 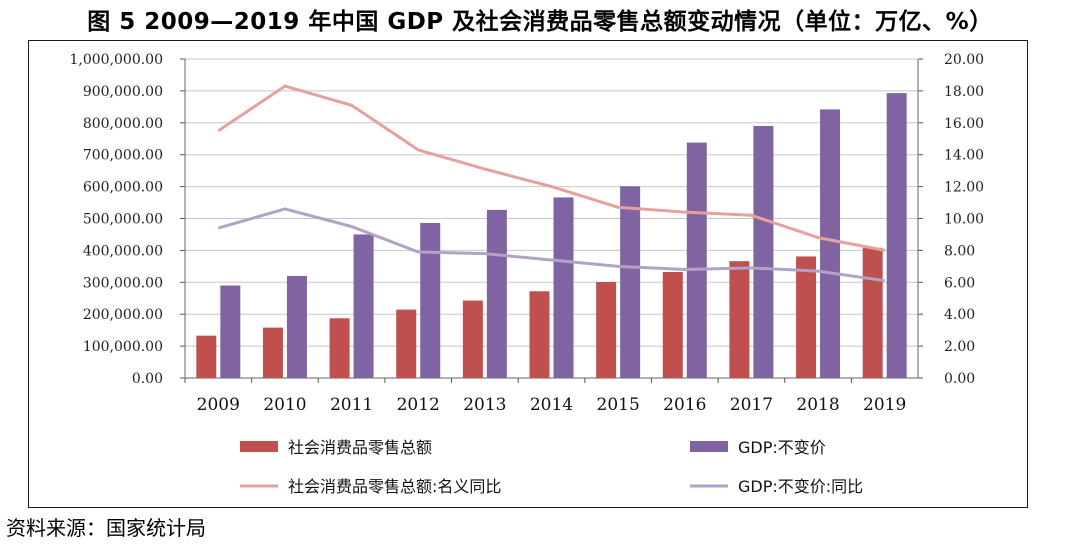 I want to click on x-axis-tick-label: 2009, so click(x=218, y=405).